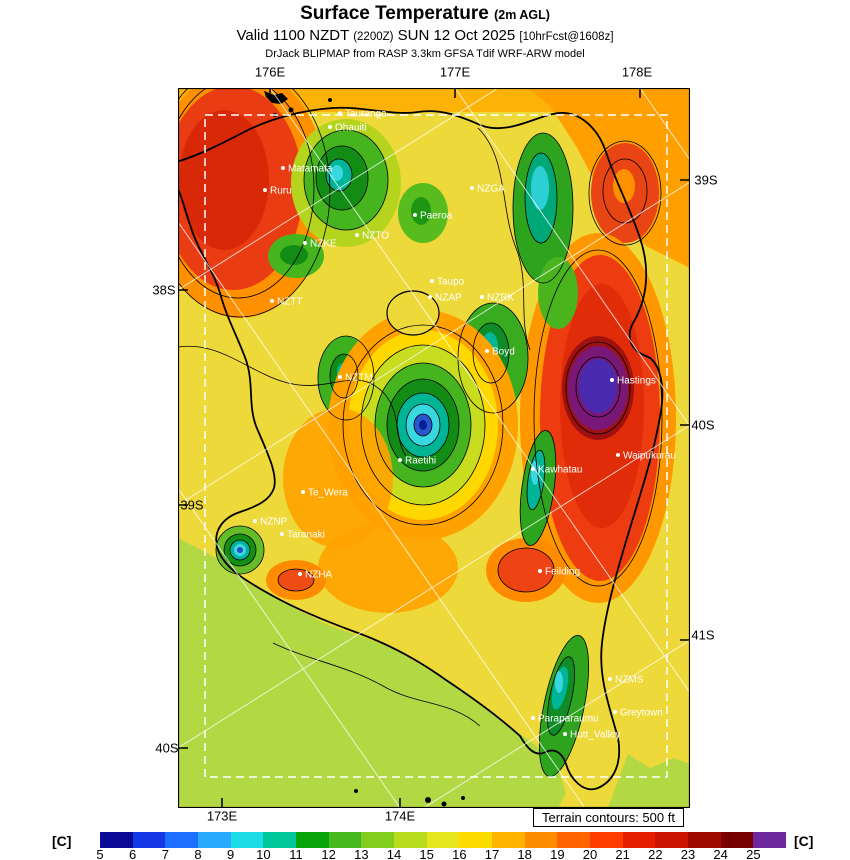  Describe the element at coordinates (455, 72) in the screenshot. I see `axis-label: 177E` at that location.